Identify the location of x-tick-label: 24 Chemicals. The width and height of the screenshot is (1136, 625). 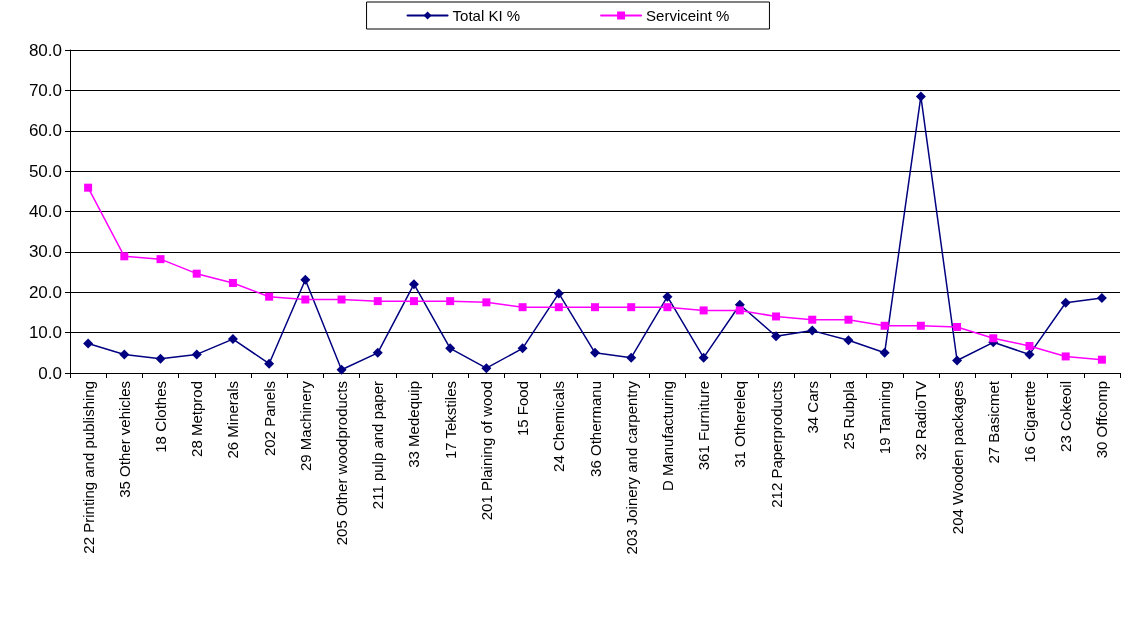
(559, 426).